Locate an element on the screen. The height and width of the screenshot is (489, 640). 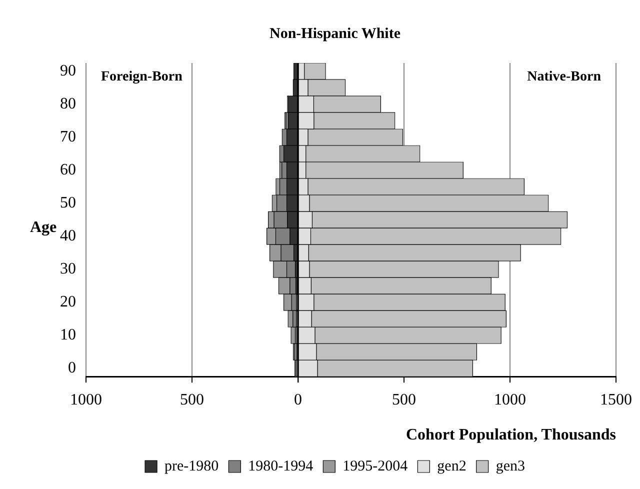
annotation: Native-Born is located at coordinates (564, 77).